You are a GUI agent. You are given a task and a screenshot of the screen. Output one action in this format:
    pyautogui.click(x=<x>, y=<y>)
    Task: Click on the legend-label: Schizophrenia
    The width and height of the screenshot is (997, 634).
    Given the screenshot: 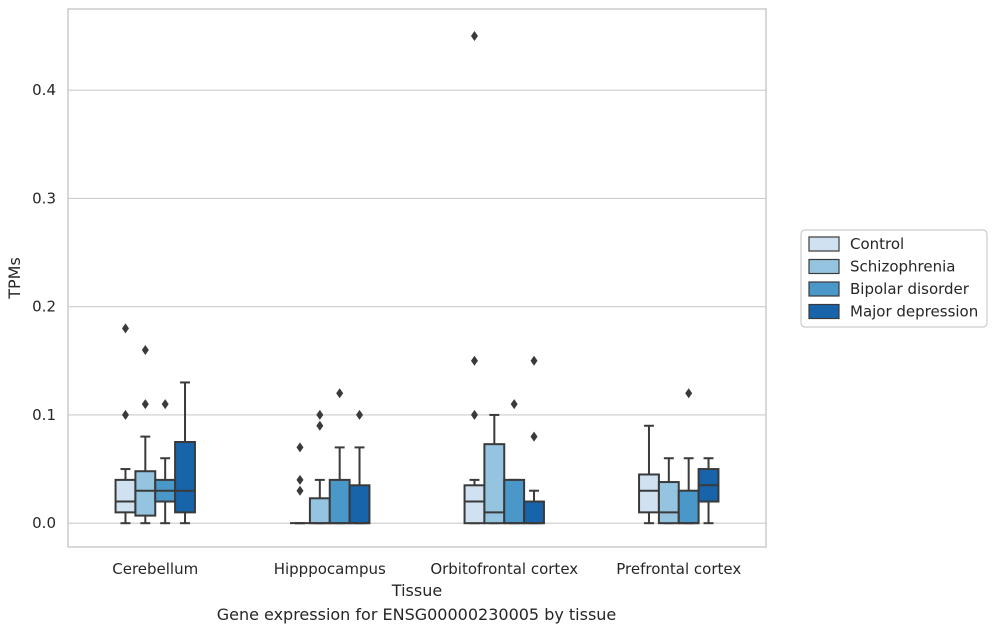 What is the action you would take?
    pyautogui.click(x=902, y=267)
    